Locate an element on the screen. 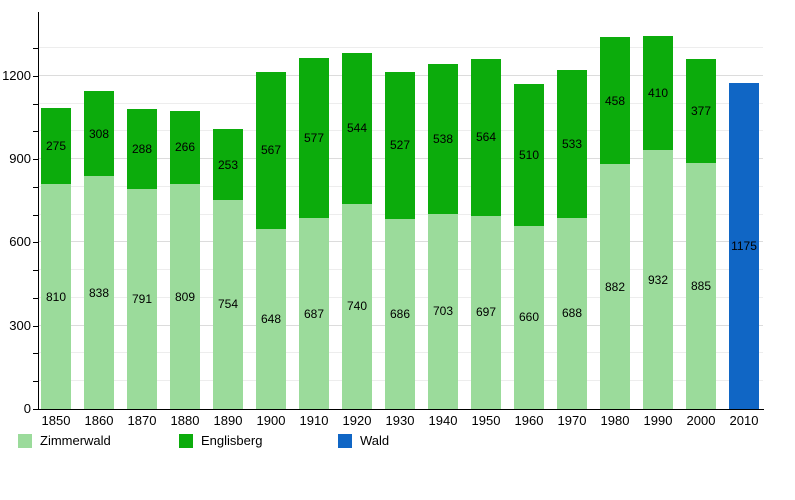  y-tick-label: 0 is located at coordinates (27, 408).